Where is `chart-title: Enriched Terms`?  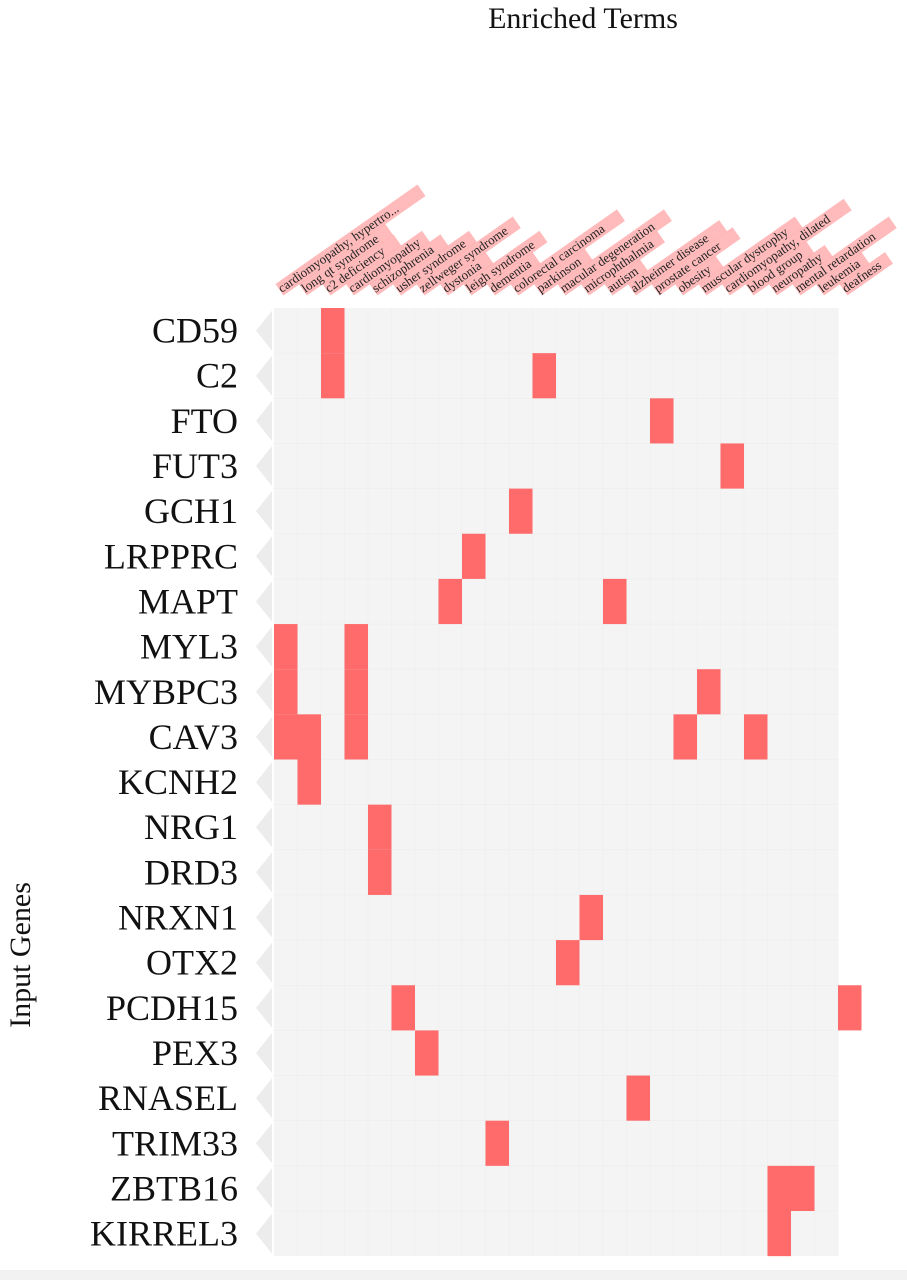 chart-title: Enriched Terms is located at coordinates (583, 18).